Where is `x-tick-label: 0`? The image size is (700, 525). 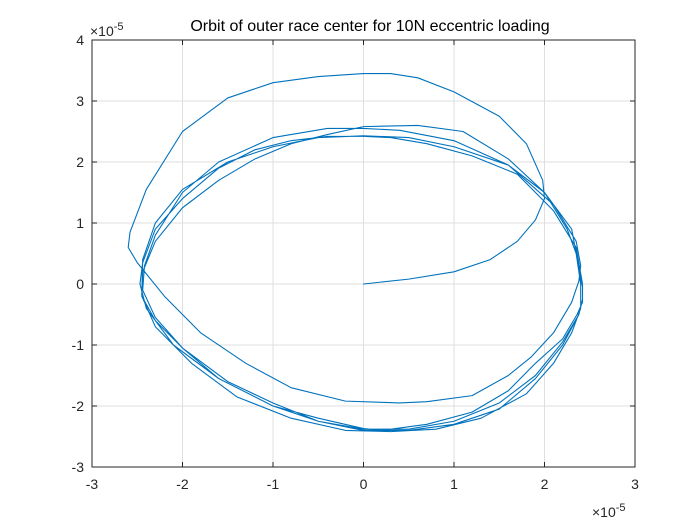 x-tick-label: 0 is located at coordinates (364, 484).